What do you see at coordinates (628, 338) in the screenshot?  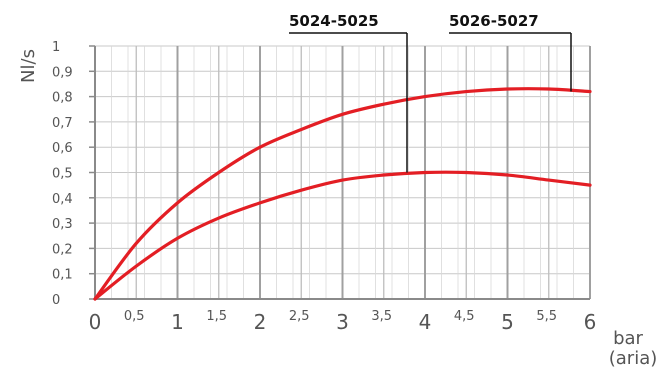 I see `x-axis-title: bar` at bounding box center [628, 338].